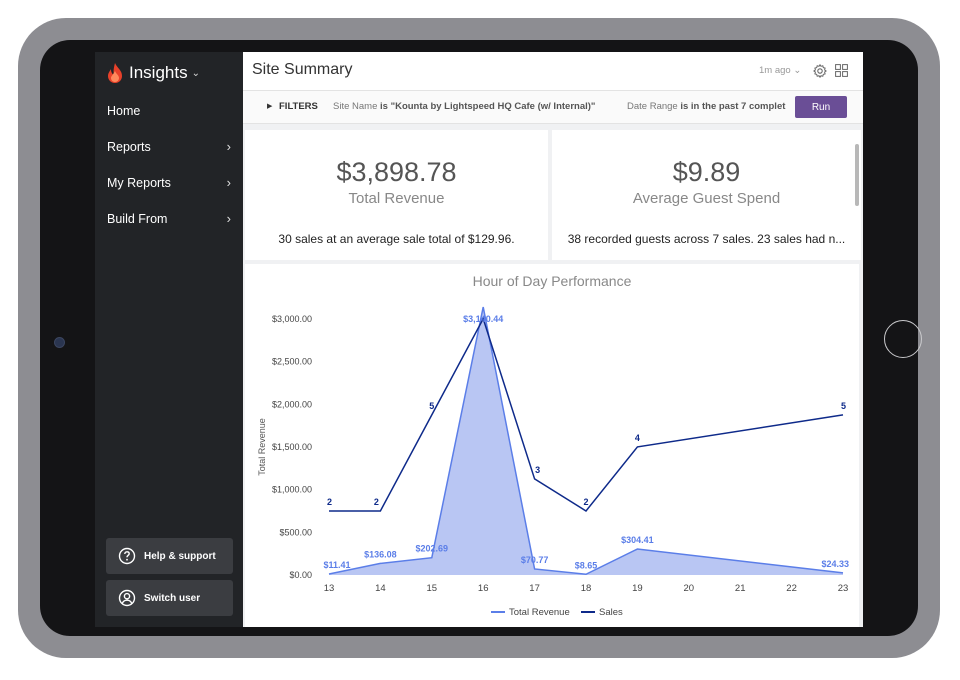 This screenshot has width=960, height=680. What do you see at coordinates (835, 564) in the screenshot?
I see `revenue-data-label: $24.33` at bounding box center [835, 564].